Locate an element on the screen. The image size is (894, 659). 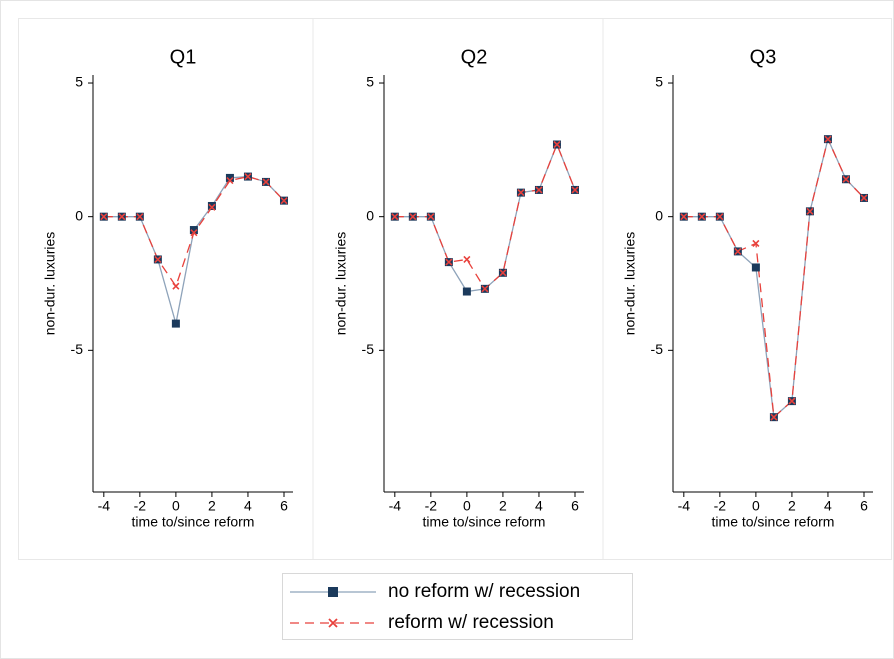
series-line is located at coordinates (774, 278).